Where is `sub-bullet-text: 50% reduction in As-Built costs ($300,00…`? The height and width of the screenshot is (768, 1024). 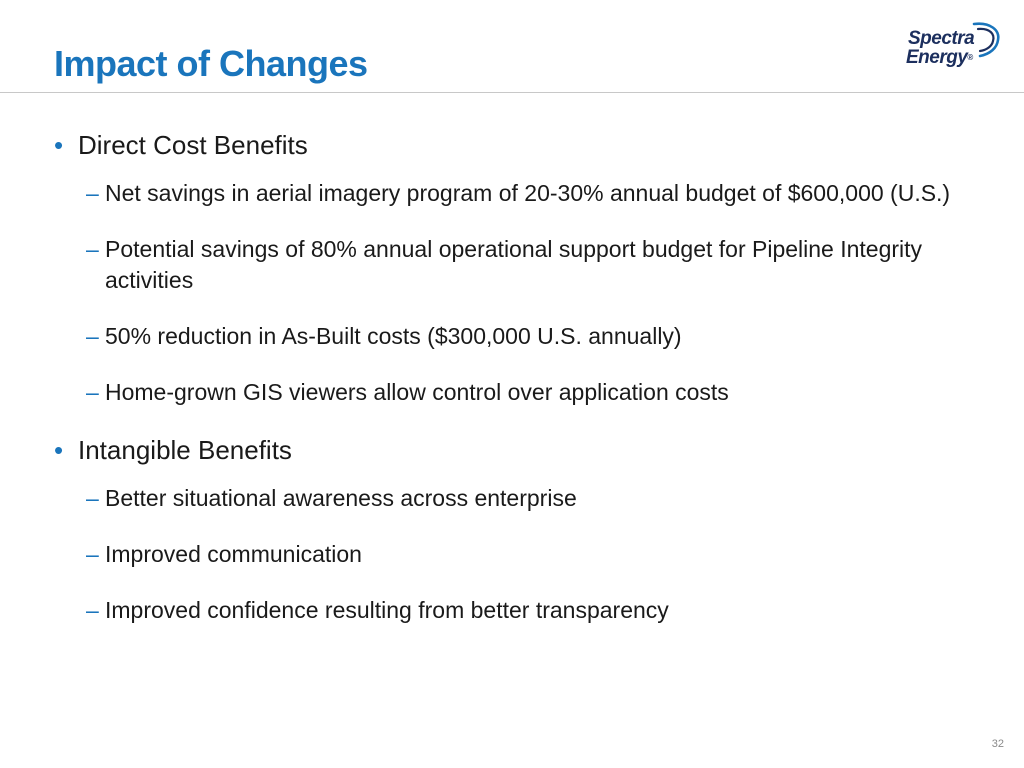
sub-bullet-text: 50% reduction in As-Built costs ($300,00… is located at coordinates (393, 336).